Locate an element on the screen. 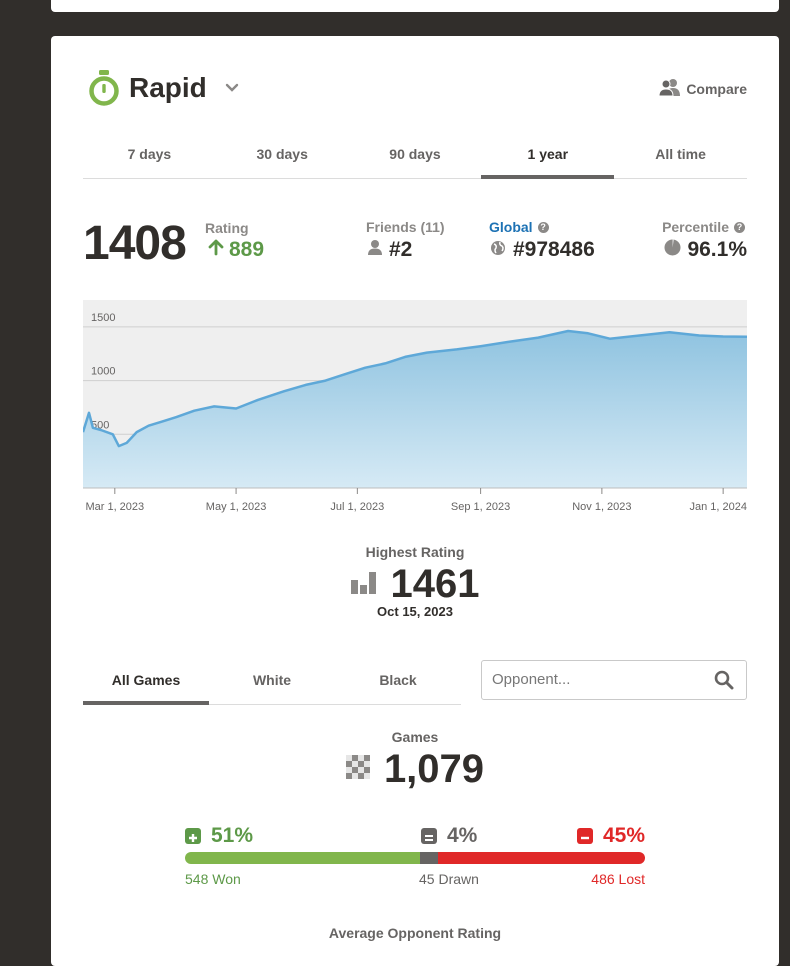 The height and width of the screenshot is (966, 790). global-label: Global ? is located at coordinates (519, 227).